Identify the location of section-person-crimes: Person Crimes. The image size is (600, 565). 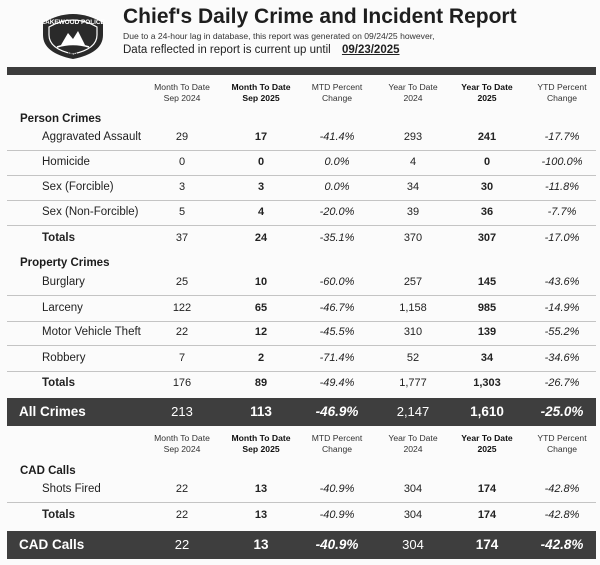
(61, 119).